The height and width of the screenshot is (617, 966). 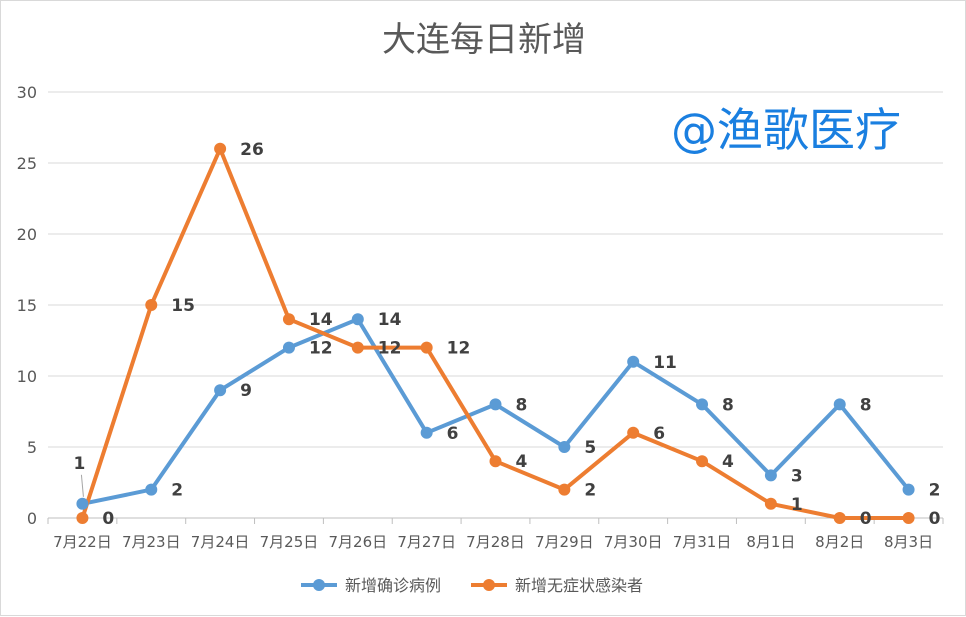 What do you see at coordinates (27, 376) in the screenshot?
I see `y-tick-label: 10` at bounding box center [27, 376].